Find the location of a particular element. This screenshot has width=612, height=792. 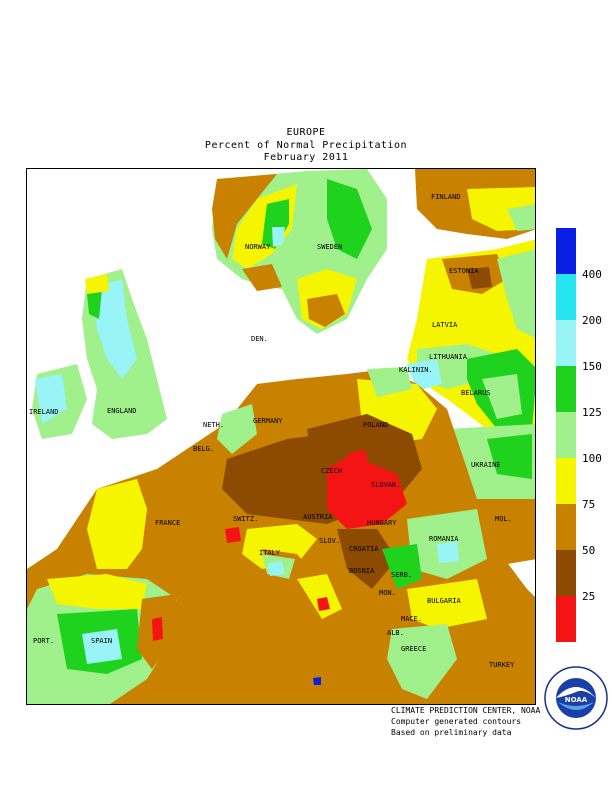

label-italy: ITALY is located at coordinates (270, 553).